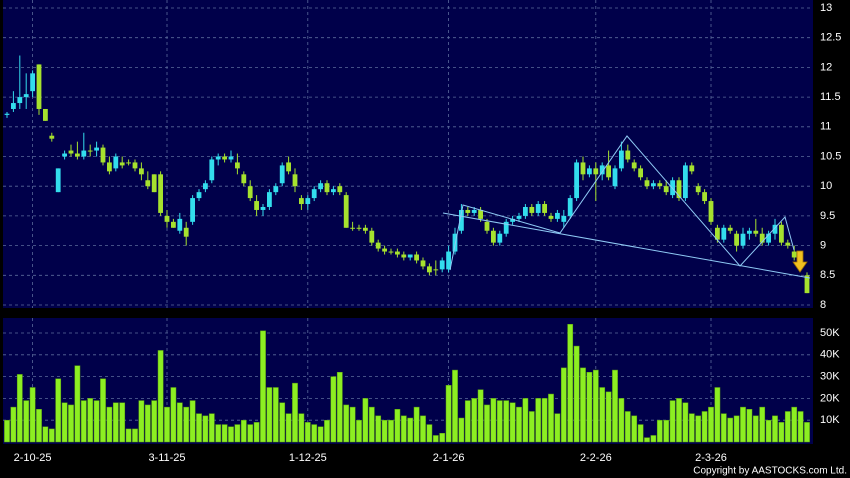  I want to click on x-tick-label: 2-10-25, so click(33, 458).